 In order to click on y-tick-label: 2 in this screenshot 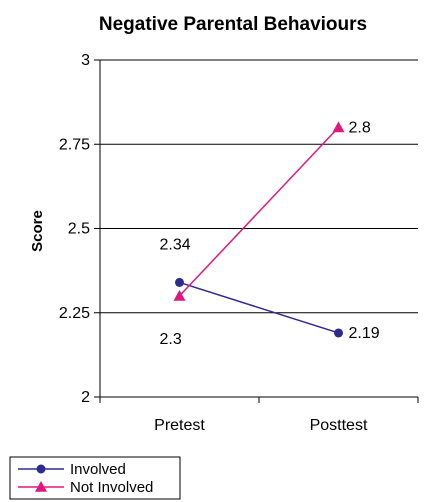, I will do `click(85, 397)`.